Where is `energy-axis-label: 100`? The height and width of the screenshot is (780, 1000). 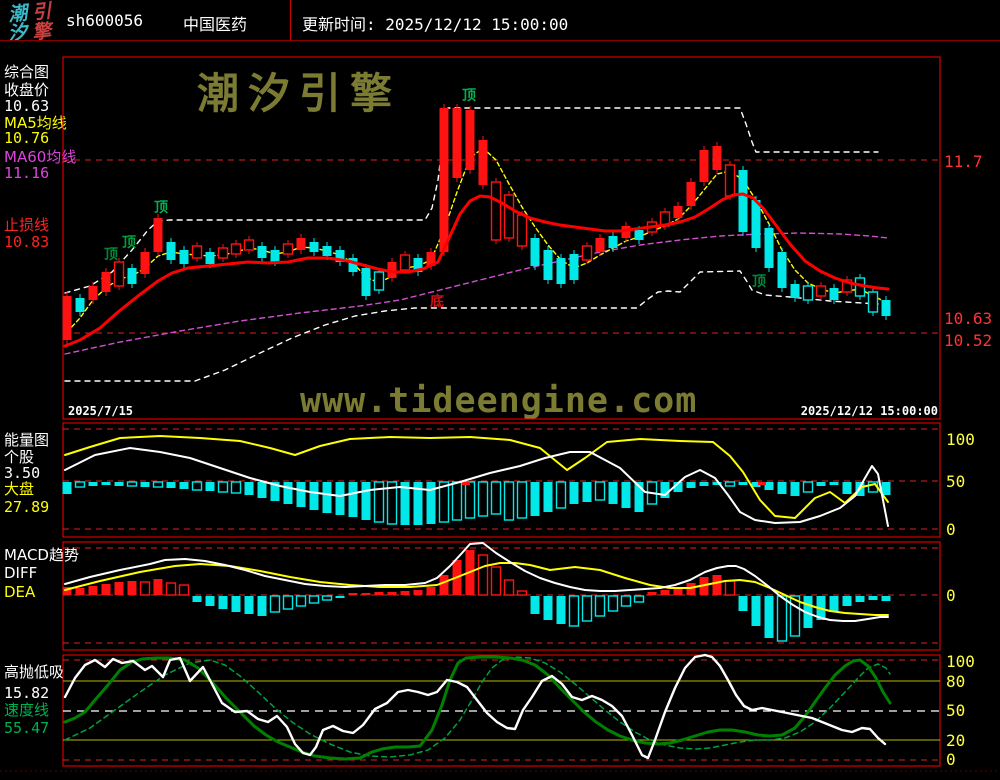 energy-axis-label: 100 is located at coordinates (960, 439).